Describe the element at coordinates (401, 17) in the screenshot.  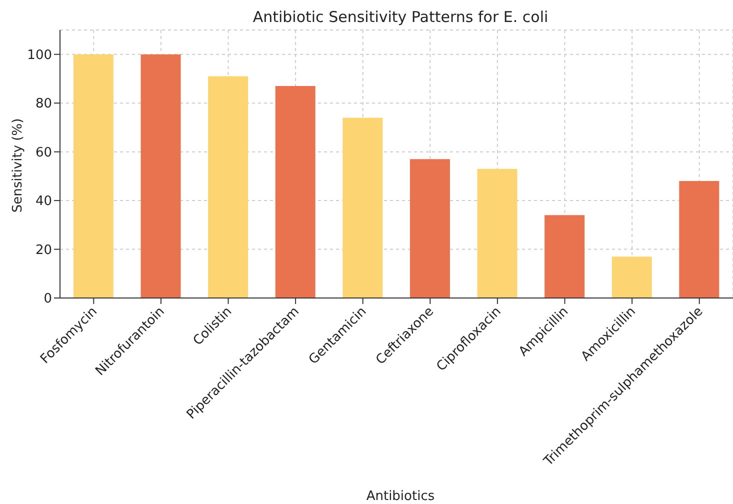
I see `chart-title: Antibiotic Sensitivity Patterns for E. coli` at that location.